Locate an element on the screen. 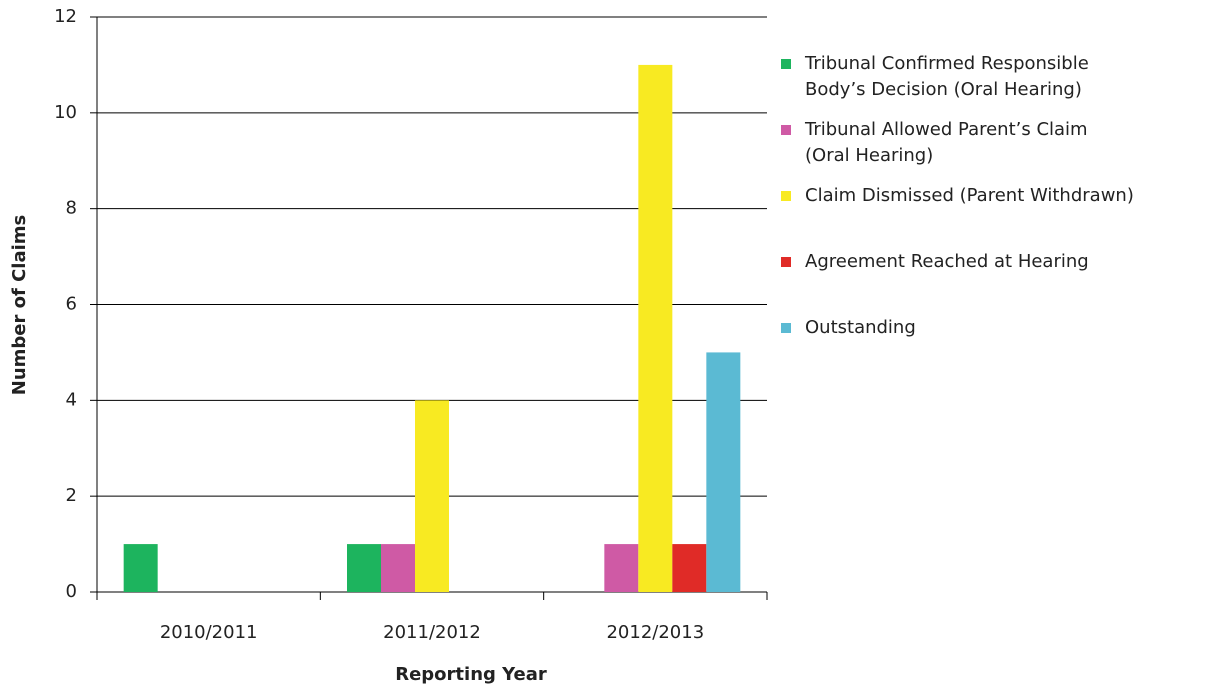 Image resolution: width=1208 pixels, height=695 pixels. legend-label: Claim Dismissed (Parent Withdrawn) is located at coordinates (969, 195).